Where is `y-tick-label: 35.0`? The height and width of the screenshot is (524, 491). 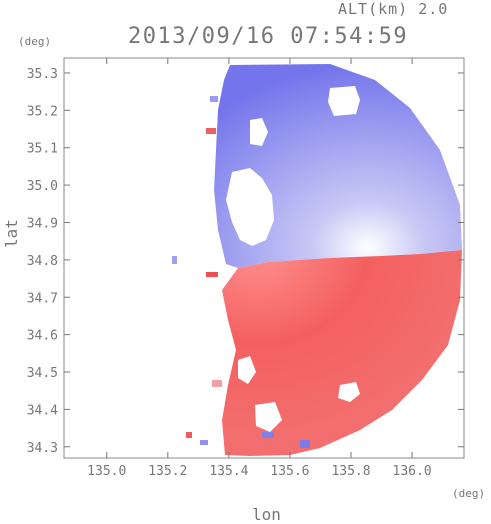 y-tick-label: 35.0 is located at coordinates (42, 186).